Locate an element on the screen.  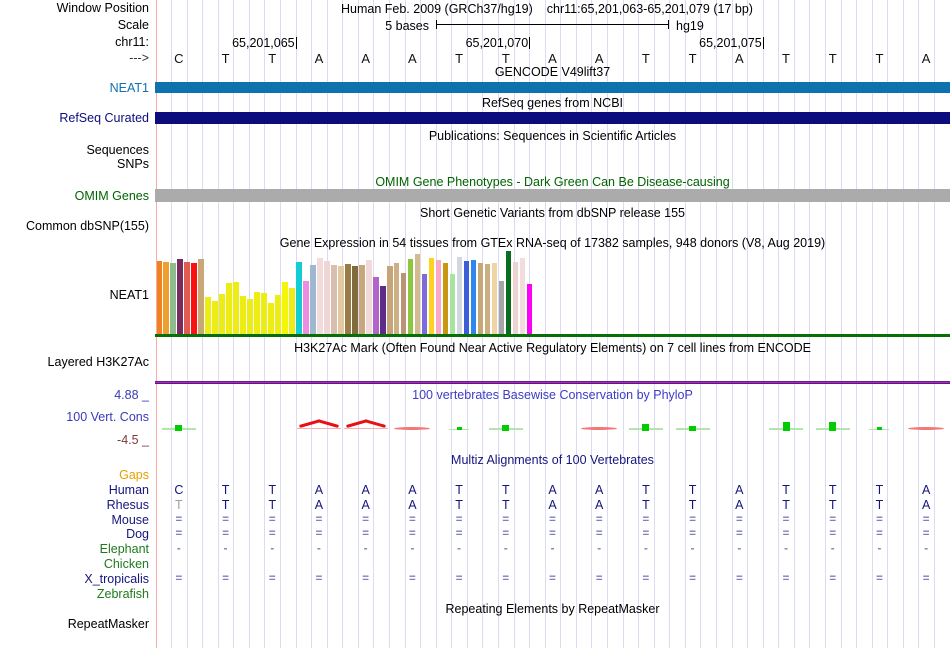
track-label-gaps: Gaps is located at coordinates (134, 475).